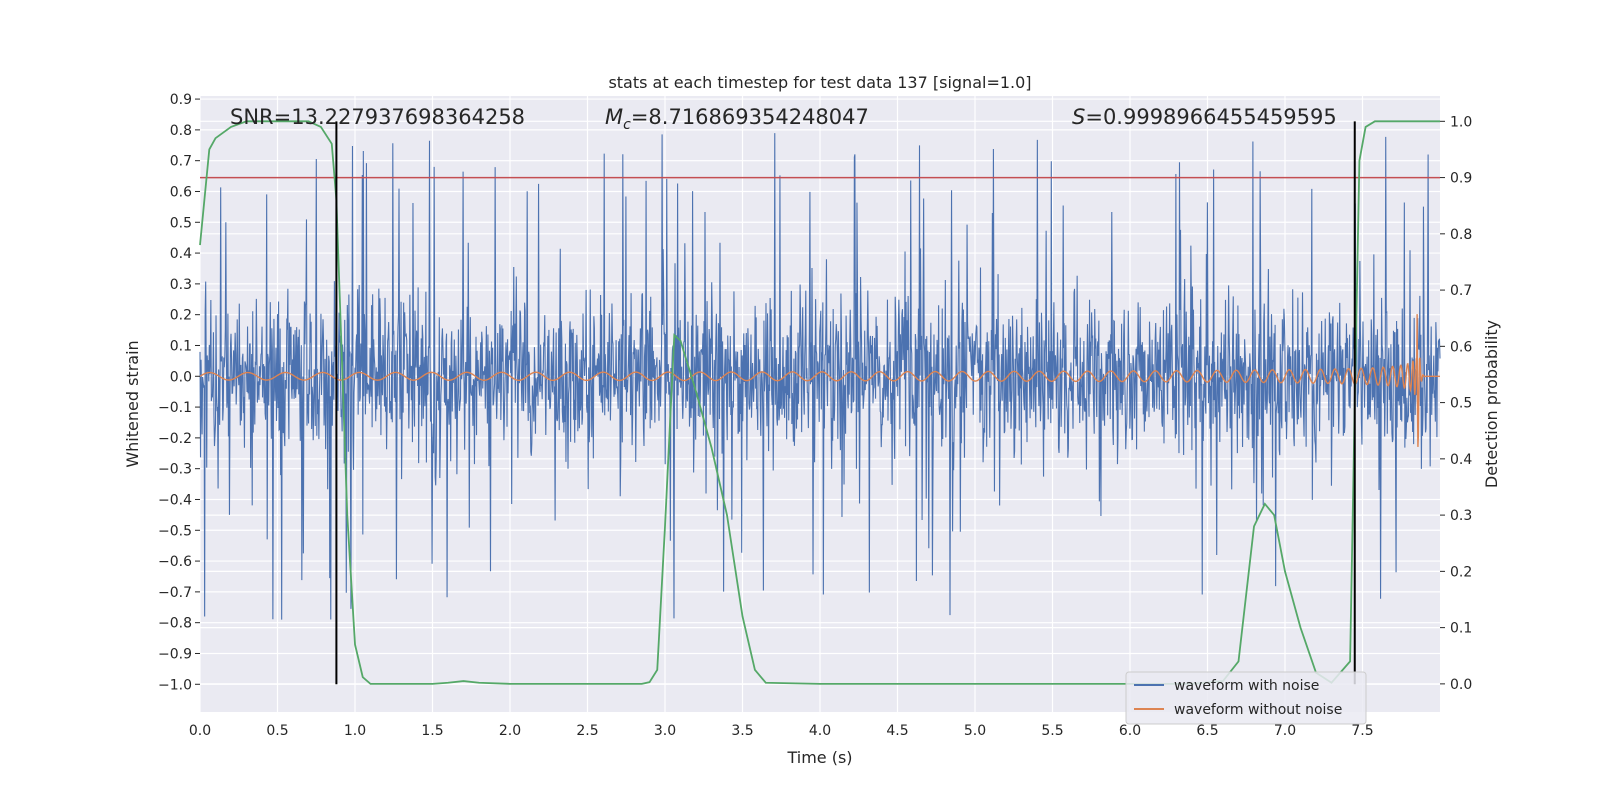 The width and height of the screenshot is (1600, 800). I want to click on y-tick-label: 0.2, so click(181, 316).